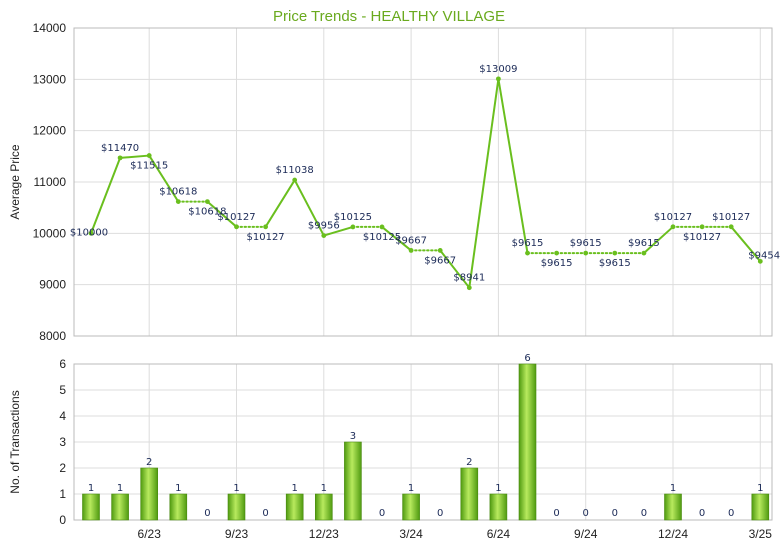 The height and width of the screenshot is (550, 780). Describe the element at coordinates (761, 534) in the screenshot. I see `x-tick-label: 3/25` at that location.